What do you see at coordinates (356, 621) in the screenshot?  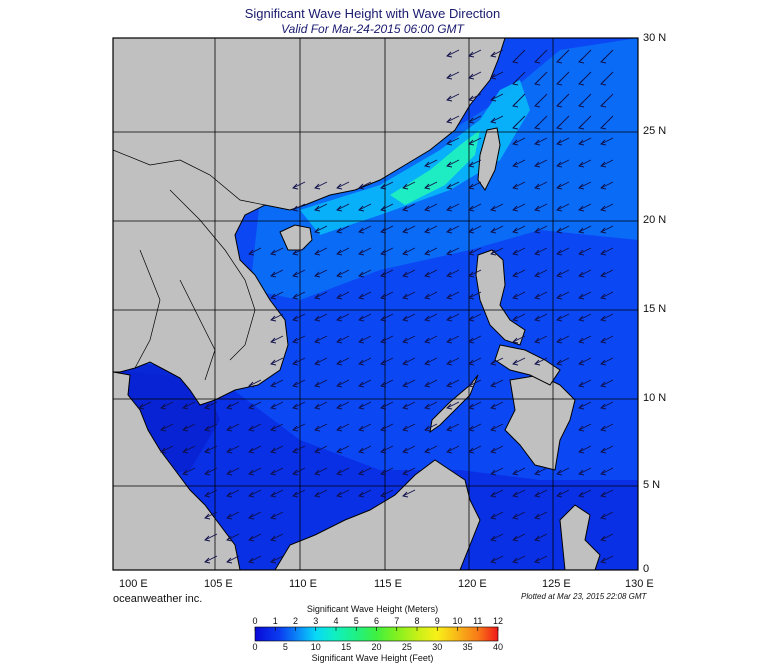 I see `meters-tick: 5` at bounding box center [356, 621].